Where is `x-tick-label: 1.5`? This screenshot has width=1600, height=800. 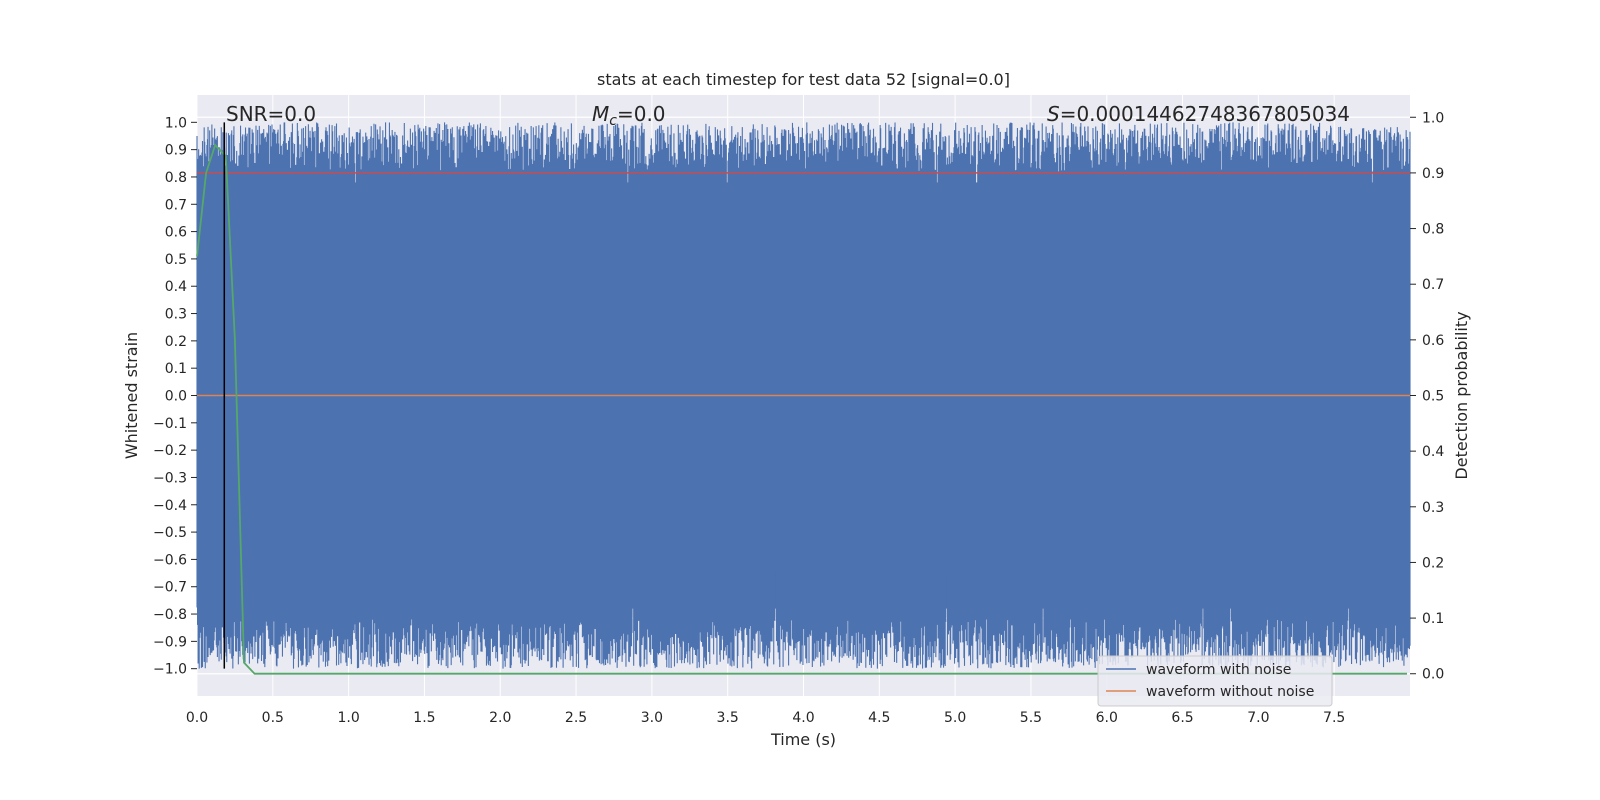
x-tick-label: 1.5 is located at coordinates (424, 718).